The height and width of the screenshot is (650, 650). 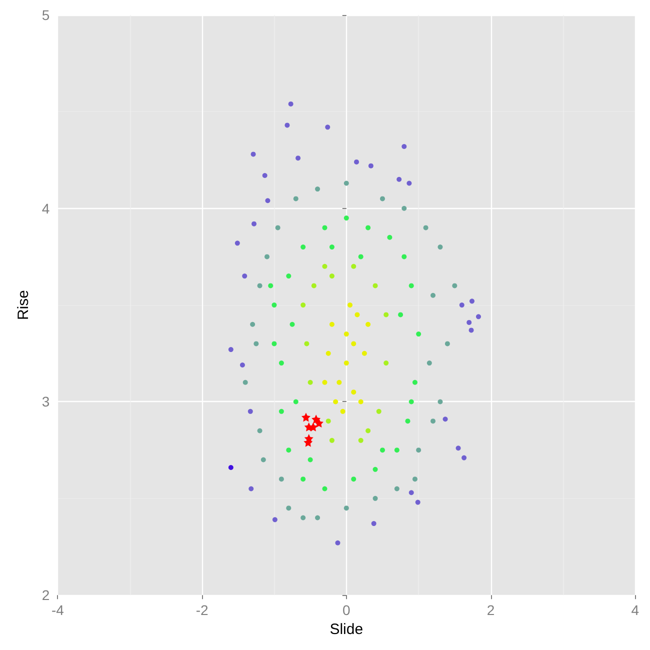 What do you see at coordinates (347, 629) in the screenshot?
I see `x-axis-title: Slide` at bounding box center [347, 629].